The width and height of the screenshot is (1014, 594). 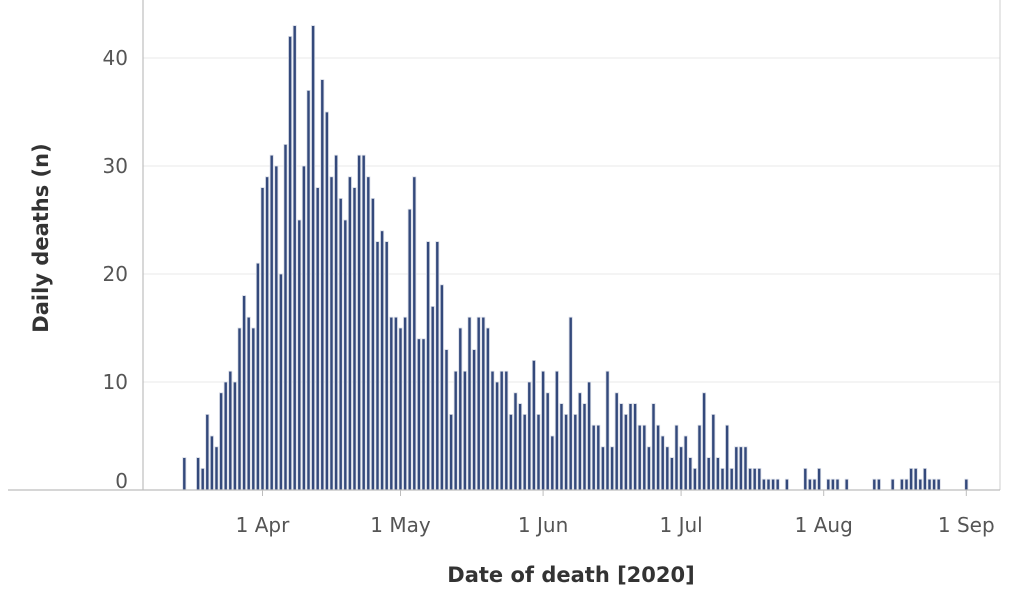 I want to click on x-tick-label: 1 May, so click(x=400, y=525).